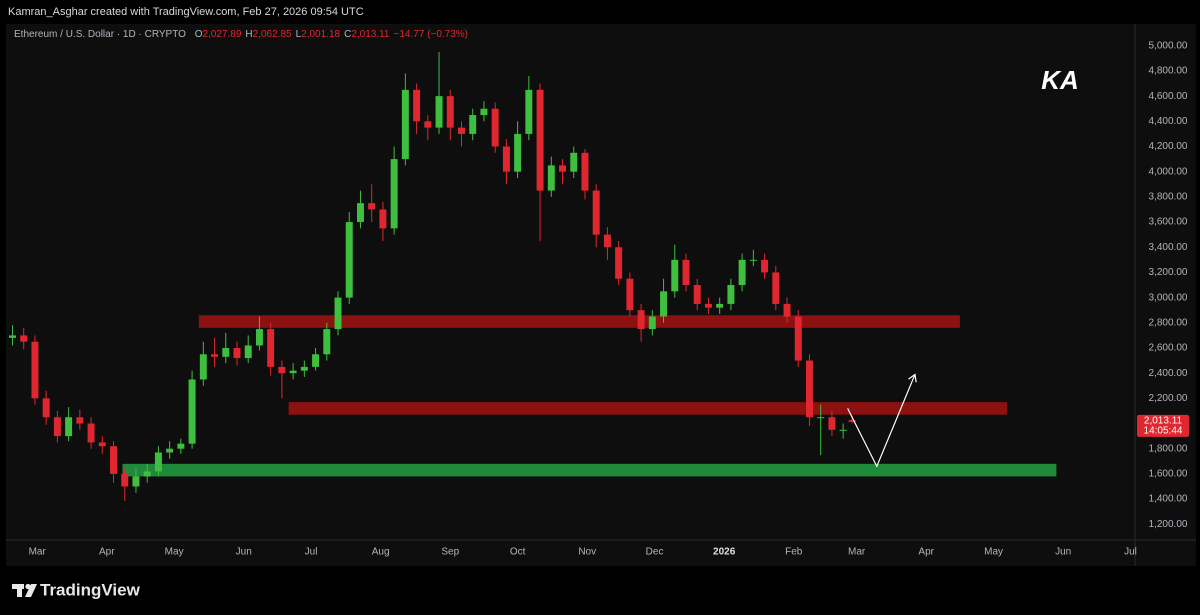 The height and width of the screenshot is (615, 1200). Describe the element at coordinates (90, 589) in the screenshot. I see `brand: TradingView` at that location.